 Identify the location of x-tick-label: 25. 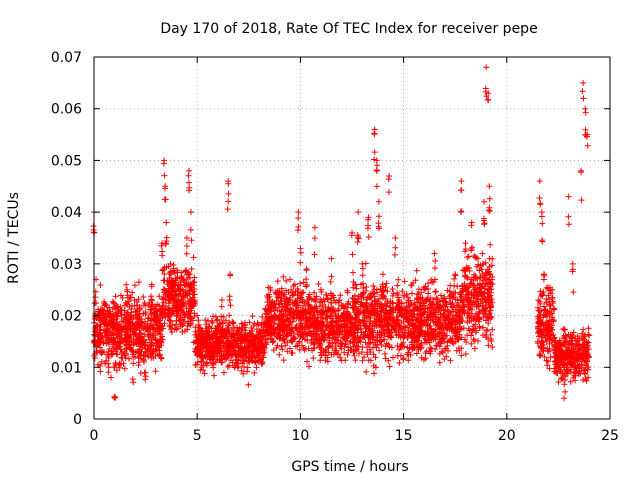
(610, 436).